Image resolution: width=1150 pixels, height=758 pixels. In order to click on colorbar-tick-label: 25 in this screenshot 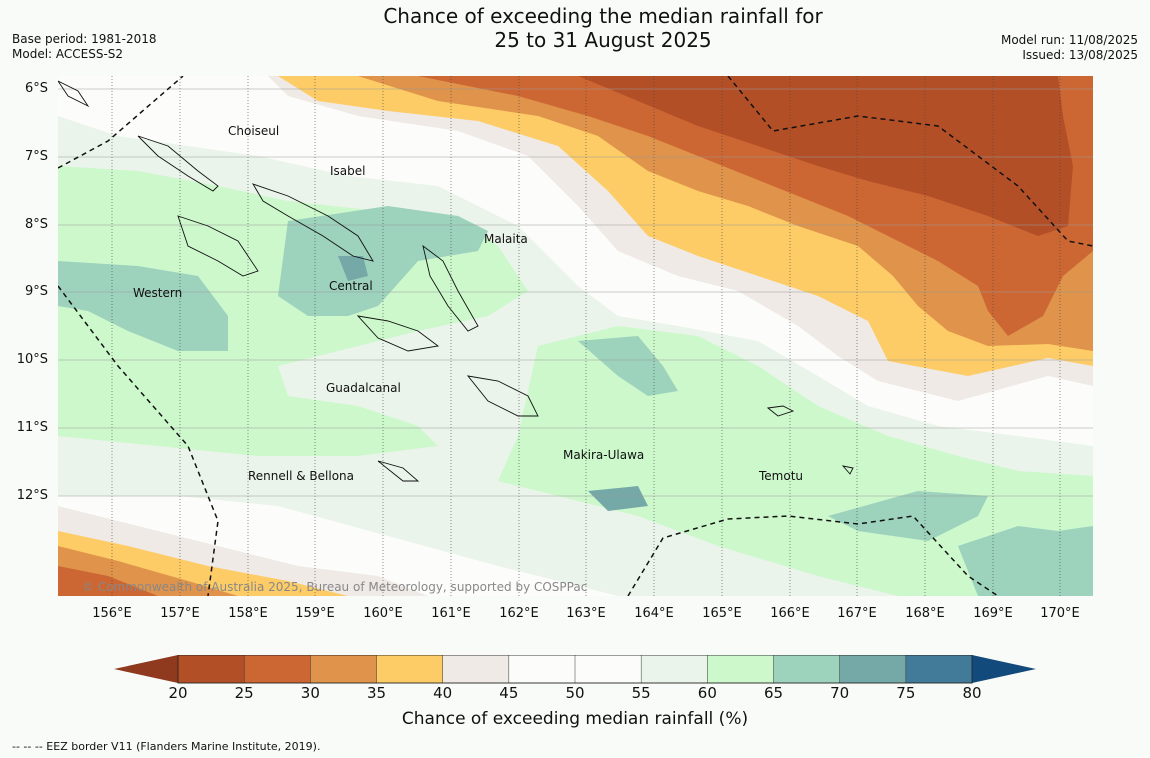, I will do `click(244, 693)`.